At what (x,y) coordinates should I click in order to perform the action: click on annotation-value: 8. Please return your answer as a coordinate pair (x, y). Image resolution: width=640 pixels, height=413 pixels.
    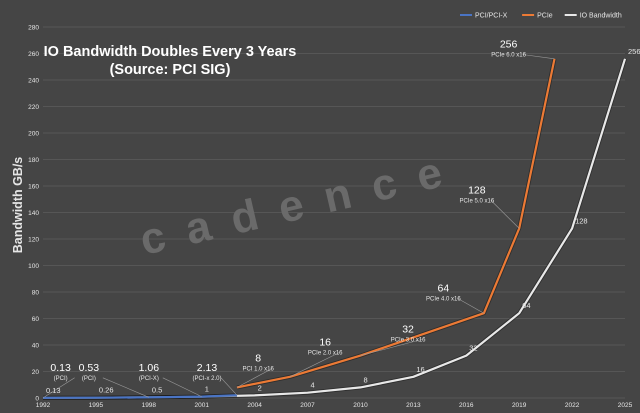
    Looking at the image, I should click on (258, 359).